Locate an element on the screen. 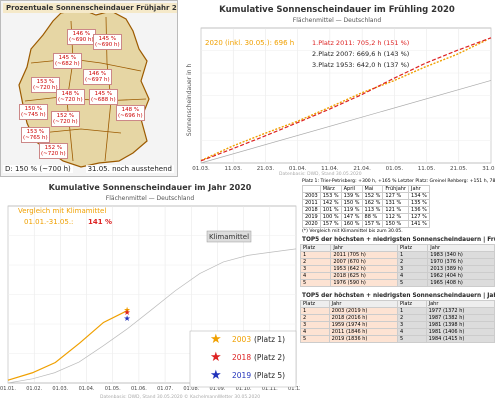 The width and height of the screenshot is (495, 400). table-cell: 131 % is located at coordinates (395, 203).